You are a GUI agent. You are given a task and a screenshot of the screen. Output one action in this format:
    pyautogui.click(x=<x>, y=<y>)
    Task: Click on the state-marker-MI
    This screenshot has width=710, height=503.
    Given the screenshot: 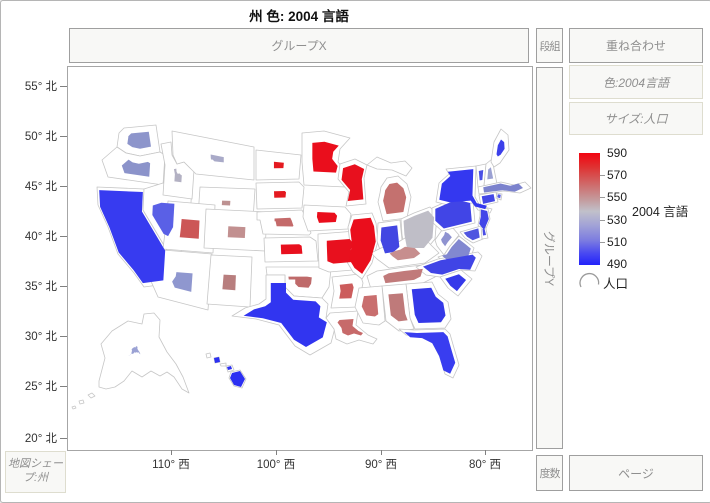 What is the action you would take?
    pyautogui.click(x=395, y=198)
    